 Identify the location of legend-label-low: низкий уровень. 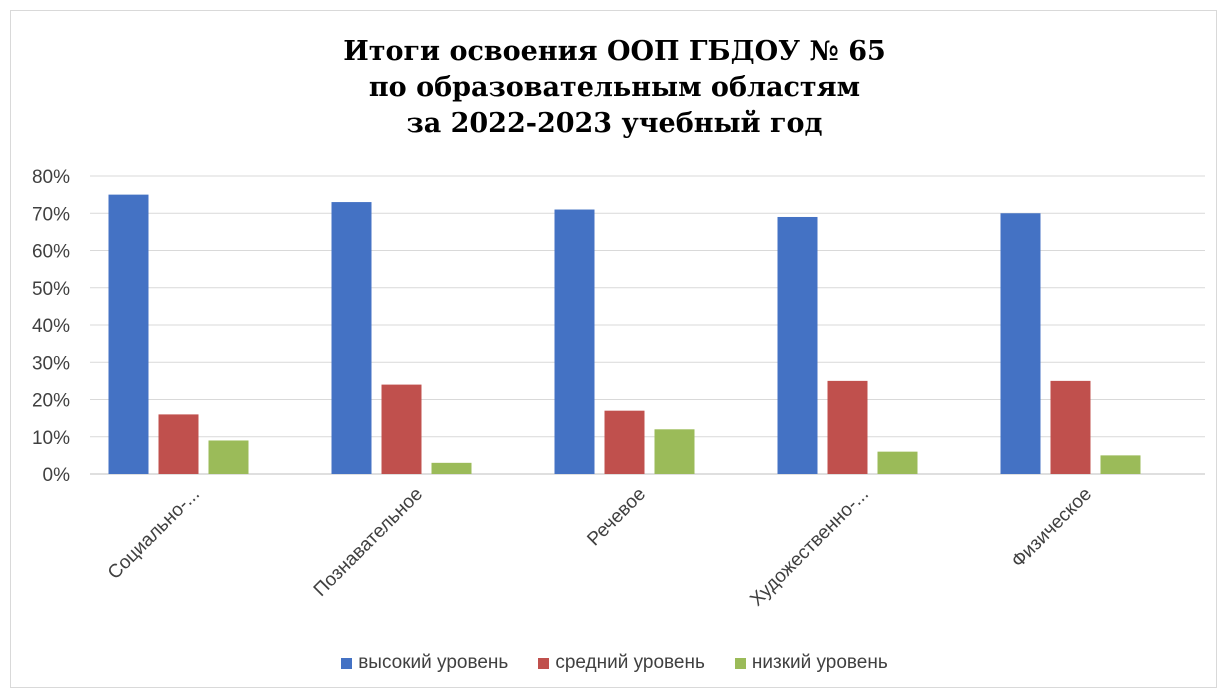
(819, 662).